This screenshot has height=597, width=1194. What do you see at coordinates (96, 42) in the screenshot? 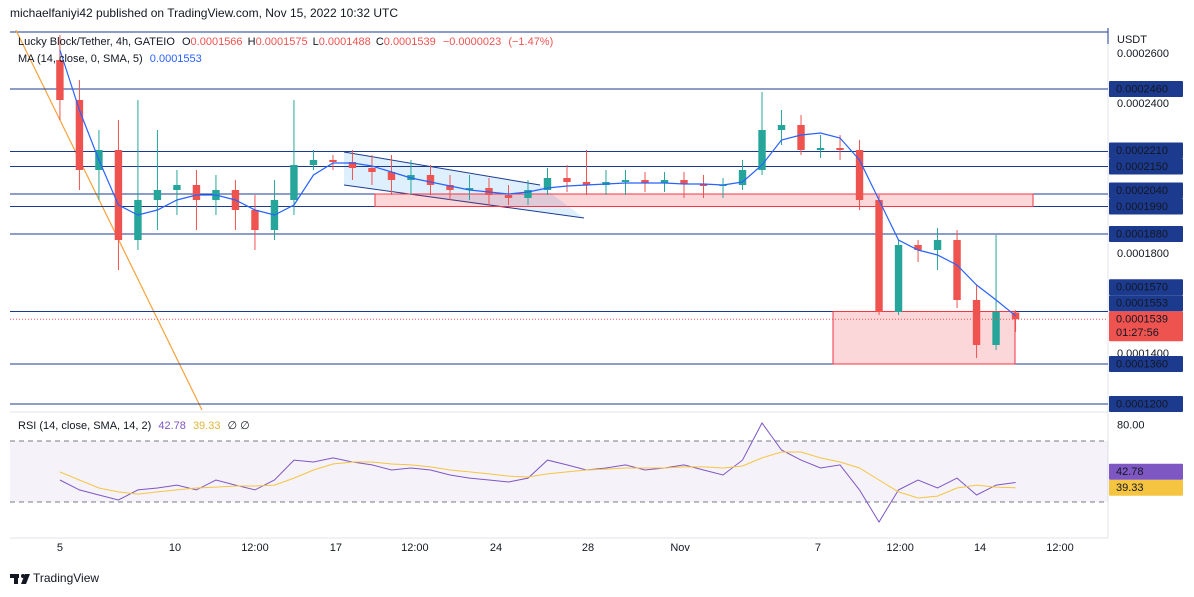
I see `symbol: Lucky Block/Tether, 4h, GATEIO` at bounding box center [96, 42].